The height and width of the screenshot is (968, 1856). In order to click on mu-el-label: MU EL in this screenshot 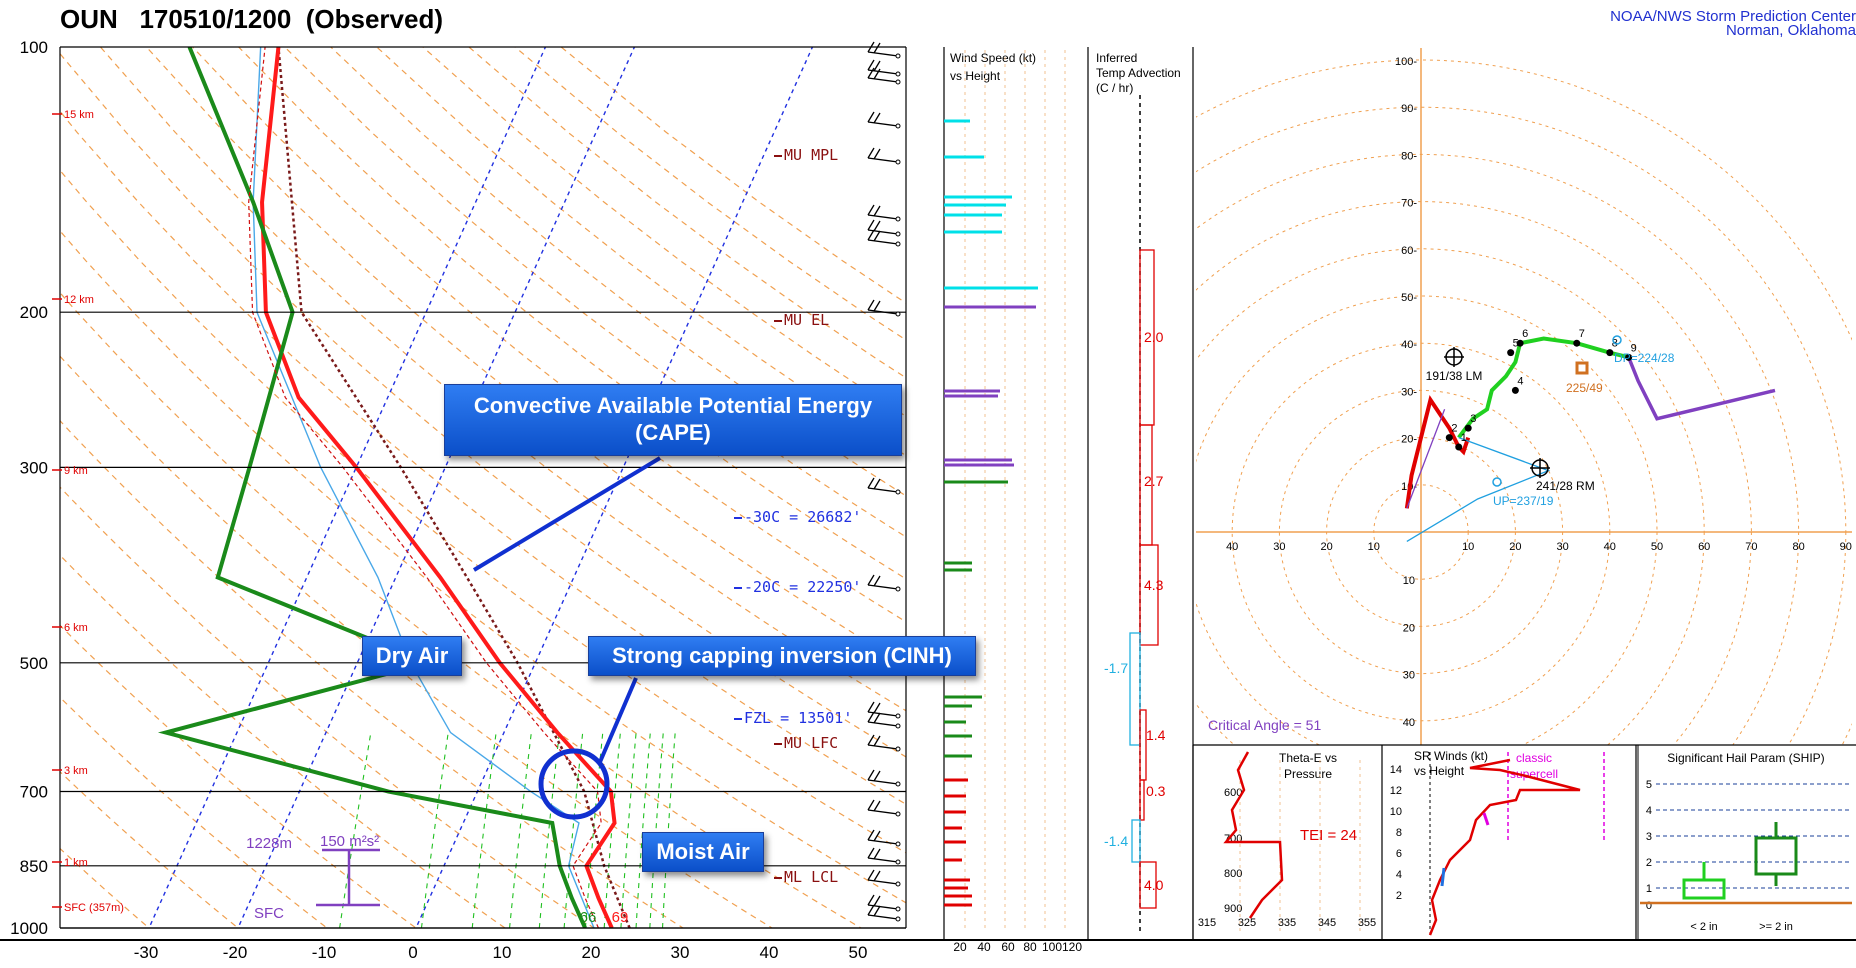, I will do `click(806, 320)`.